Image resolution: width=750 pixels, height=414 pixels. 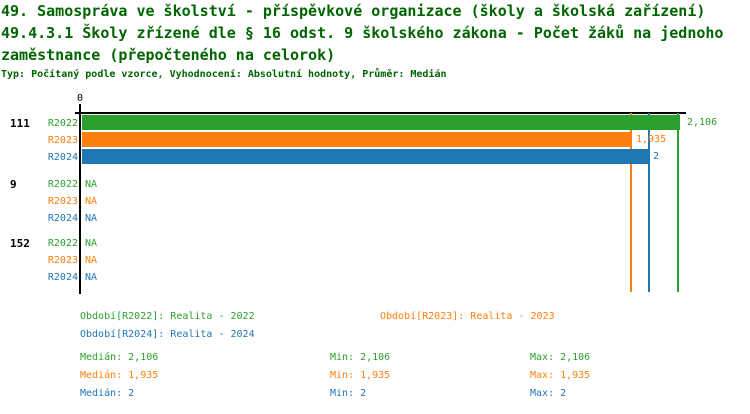 What do you see at coordinates (365, 156) in the screenshot?
I see `bar-111-r2024` at bounding box center [365, 156].